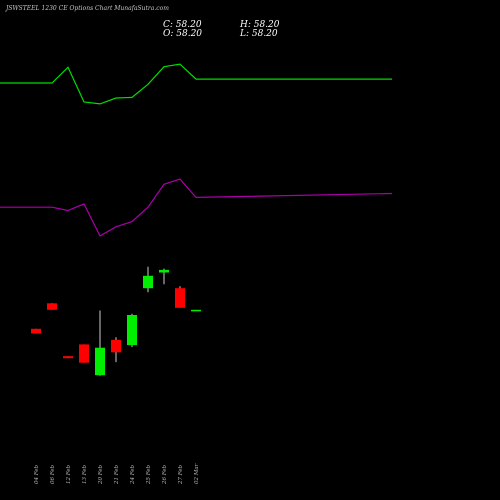 This screenshot has width=500, height=500. What do you see at coordinates (101, 474) in the screenshot?
I see `x-tick-label: 20 Feb` at bounding box center [101, 474].